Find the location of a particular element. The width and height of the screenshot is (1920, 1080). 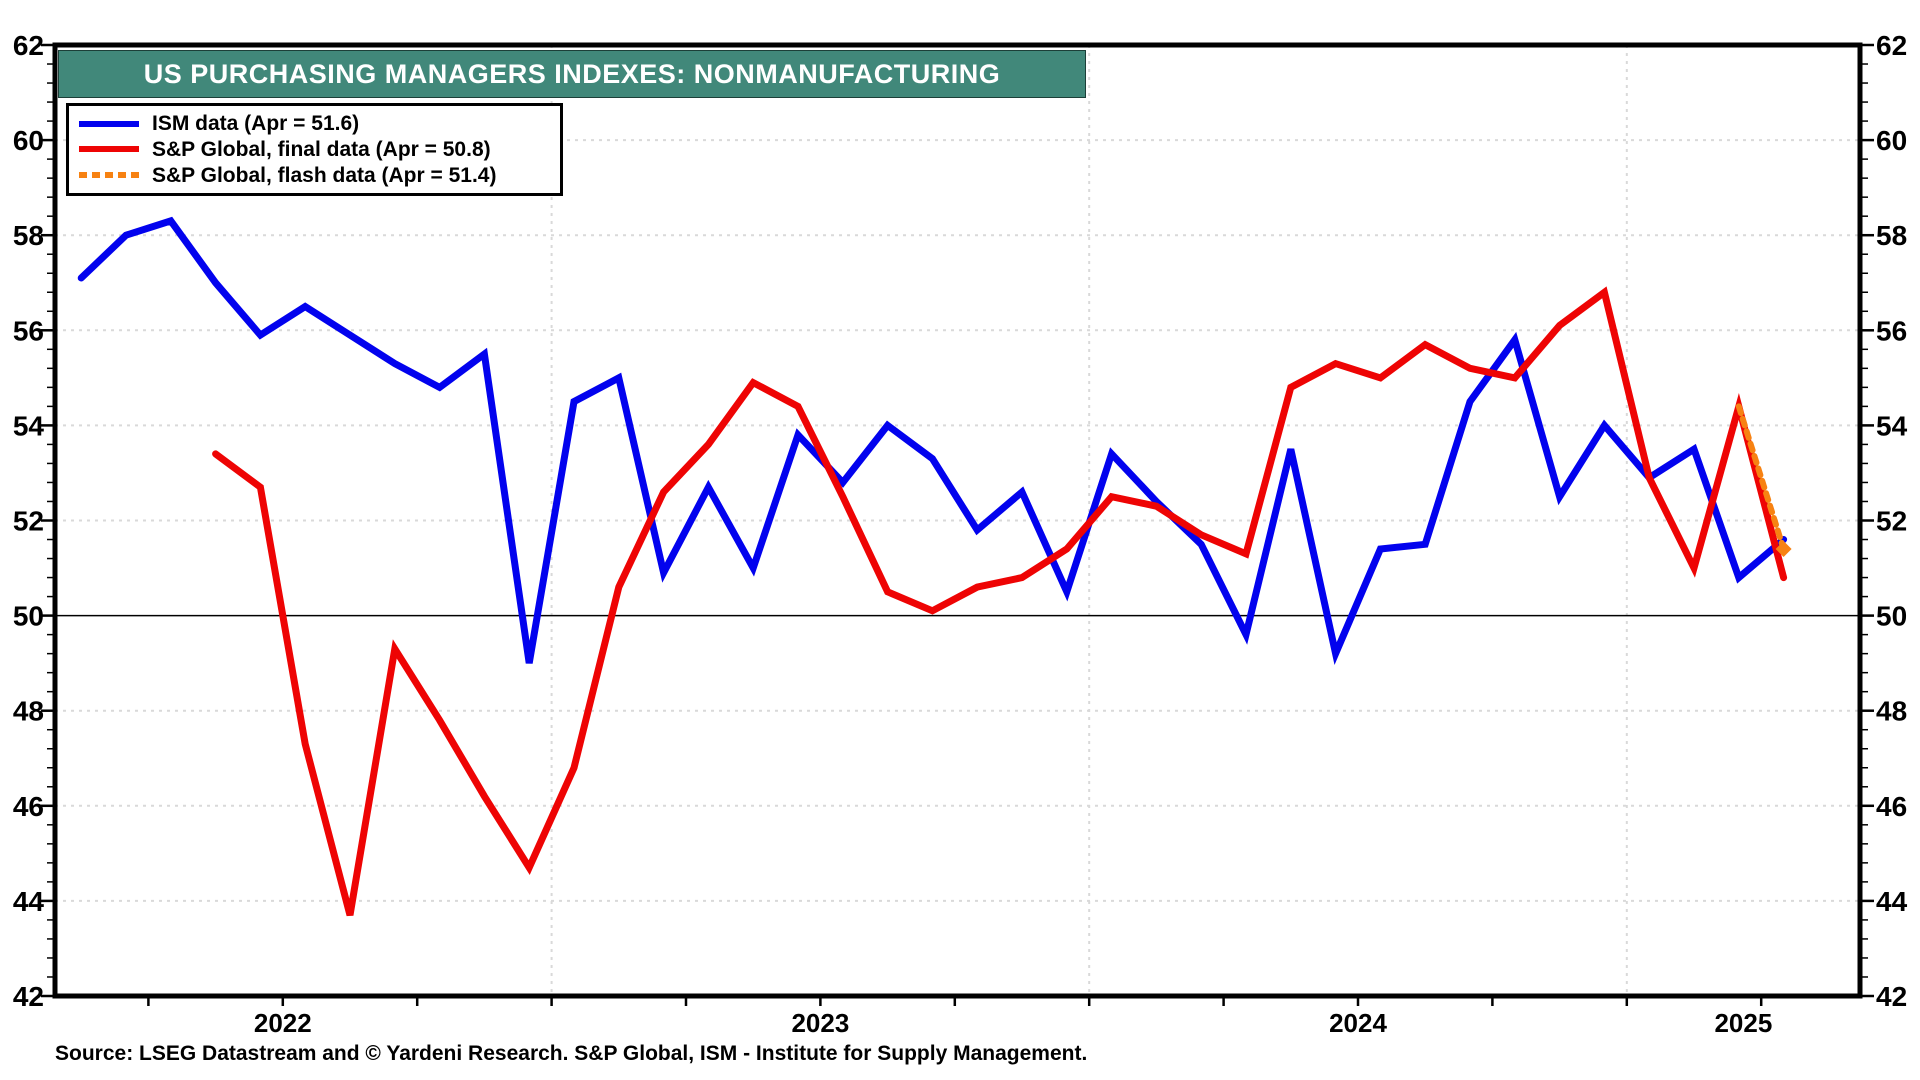

legend-label-sp-final: S&P Global, final data (Apr = 50.8) is located at coordinates (321, 149).